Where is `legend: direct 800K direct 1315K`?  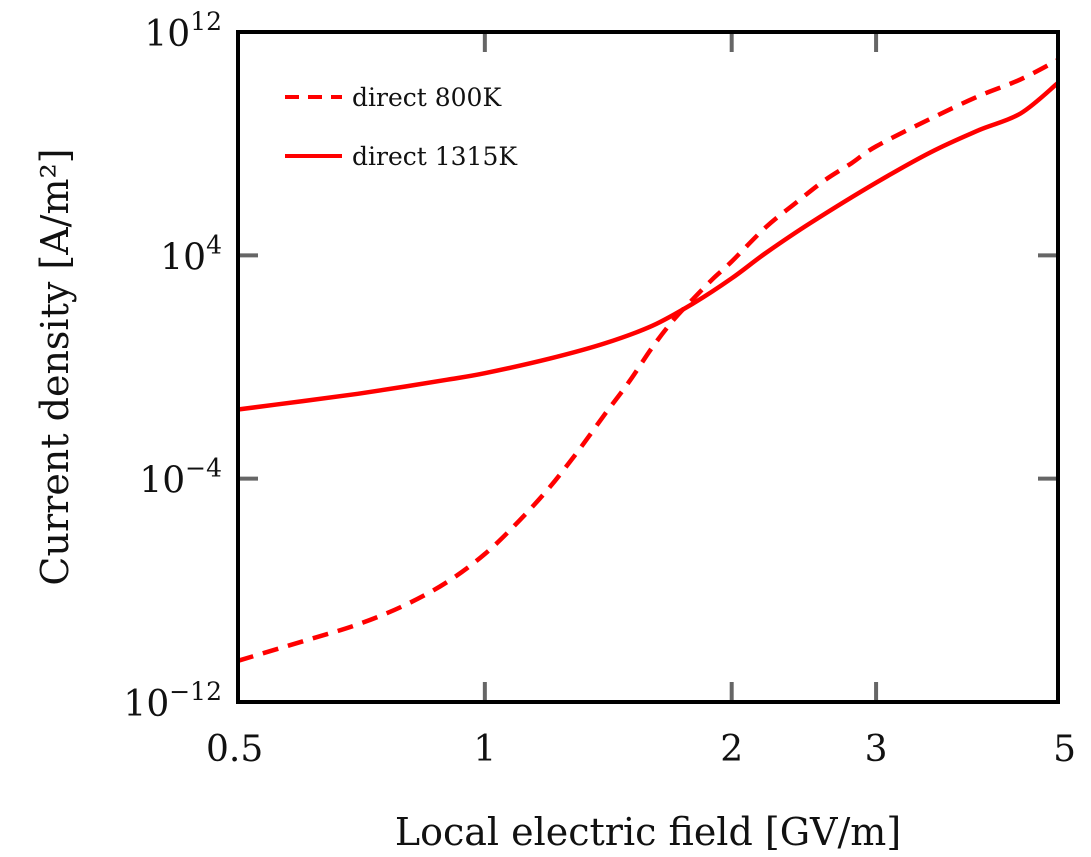
legend: direct 800K direct 1315K is located at coordinates (401, 127).